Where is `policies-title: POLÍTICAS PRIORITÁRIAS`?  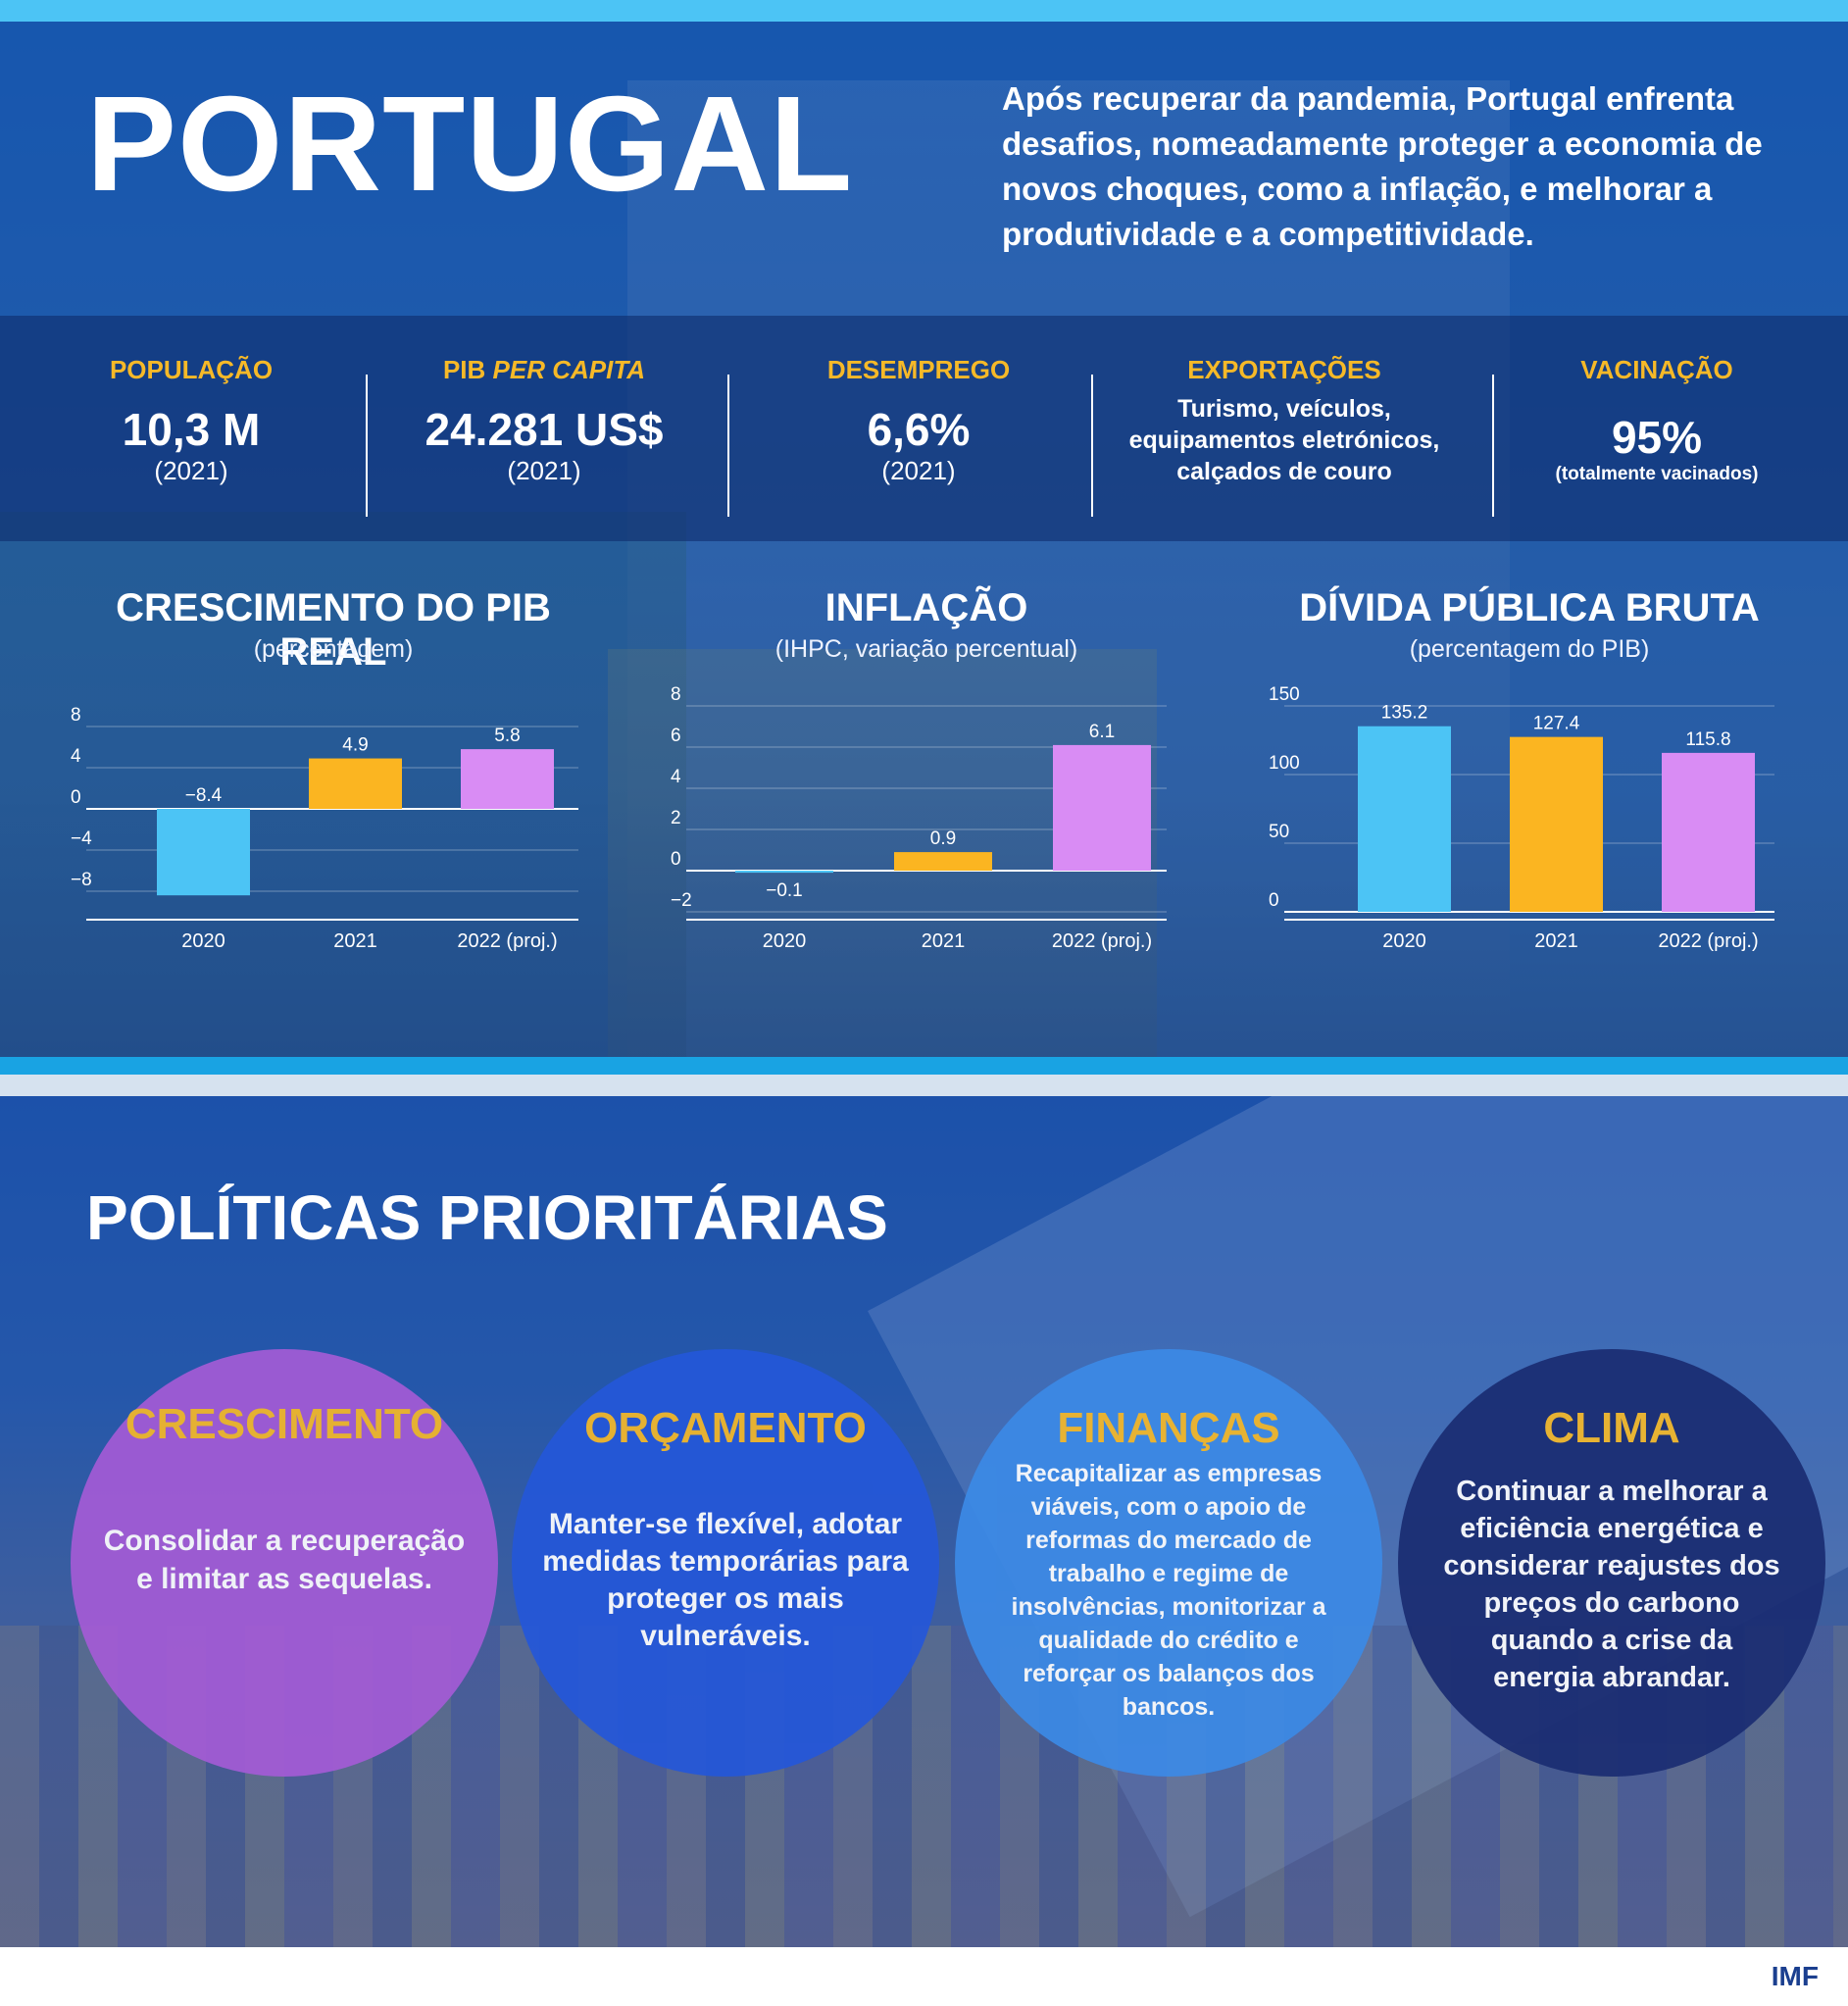
policies-title: POLÍTICAS PRIORITÁRIAS is located at coordinates (487, 1217).